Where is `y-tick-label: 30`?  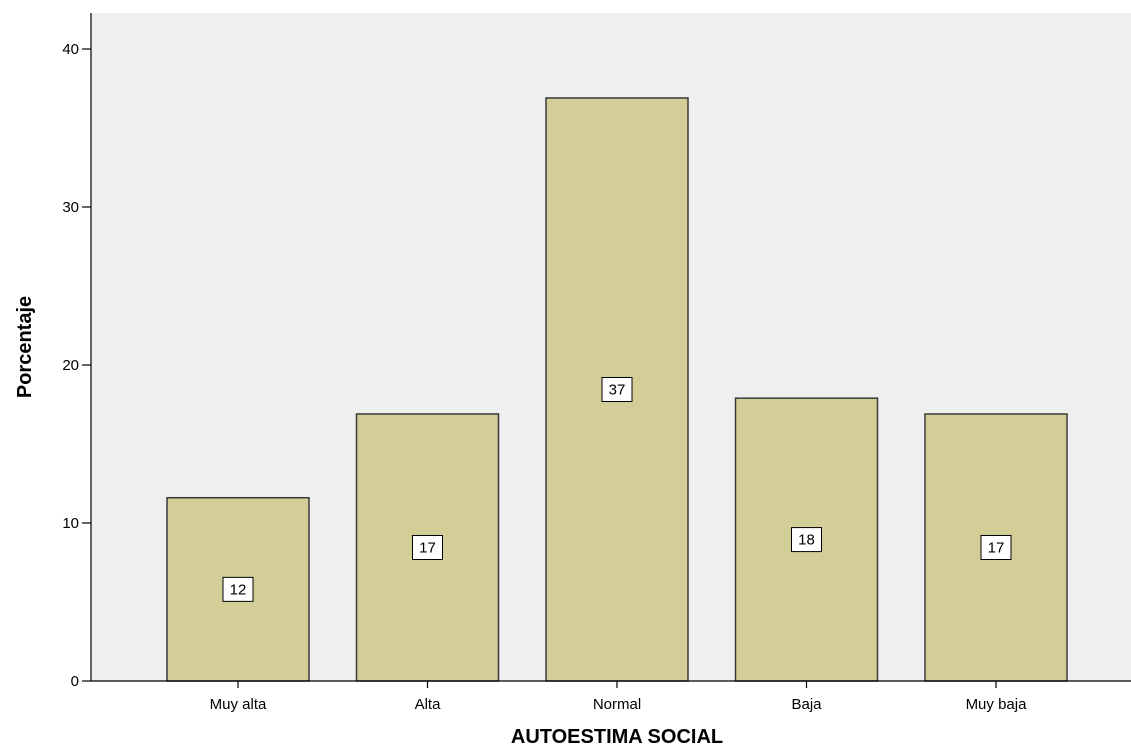 y-tick-label: 30 is located at coordinates (70, 207).